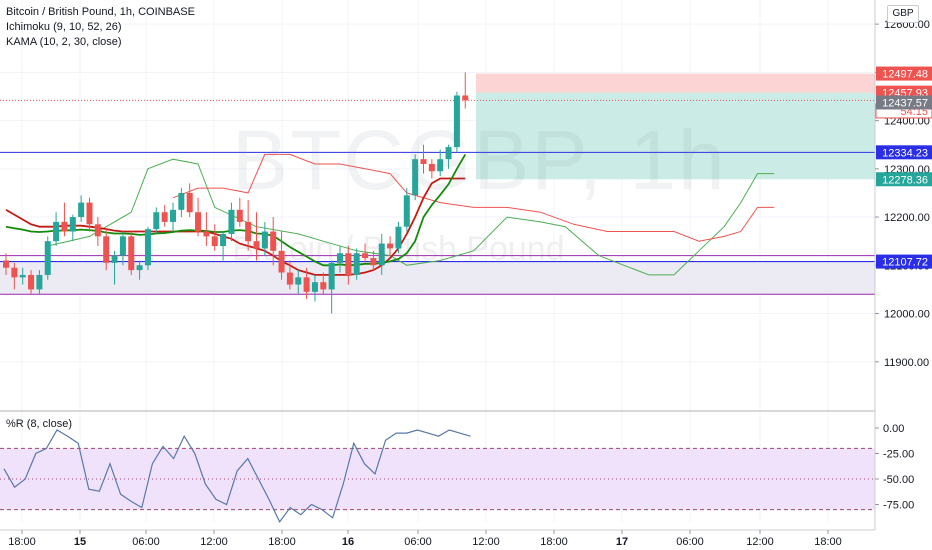  I want to click on price-label-text: 12107.72, so click(905, 263).